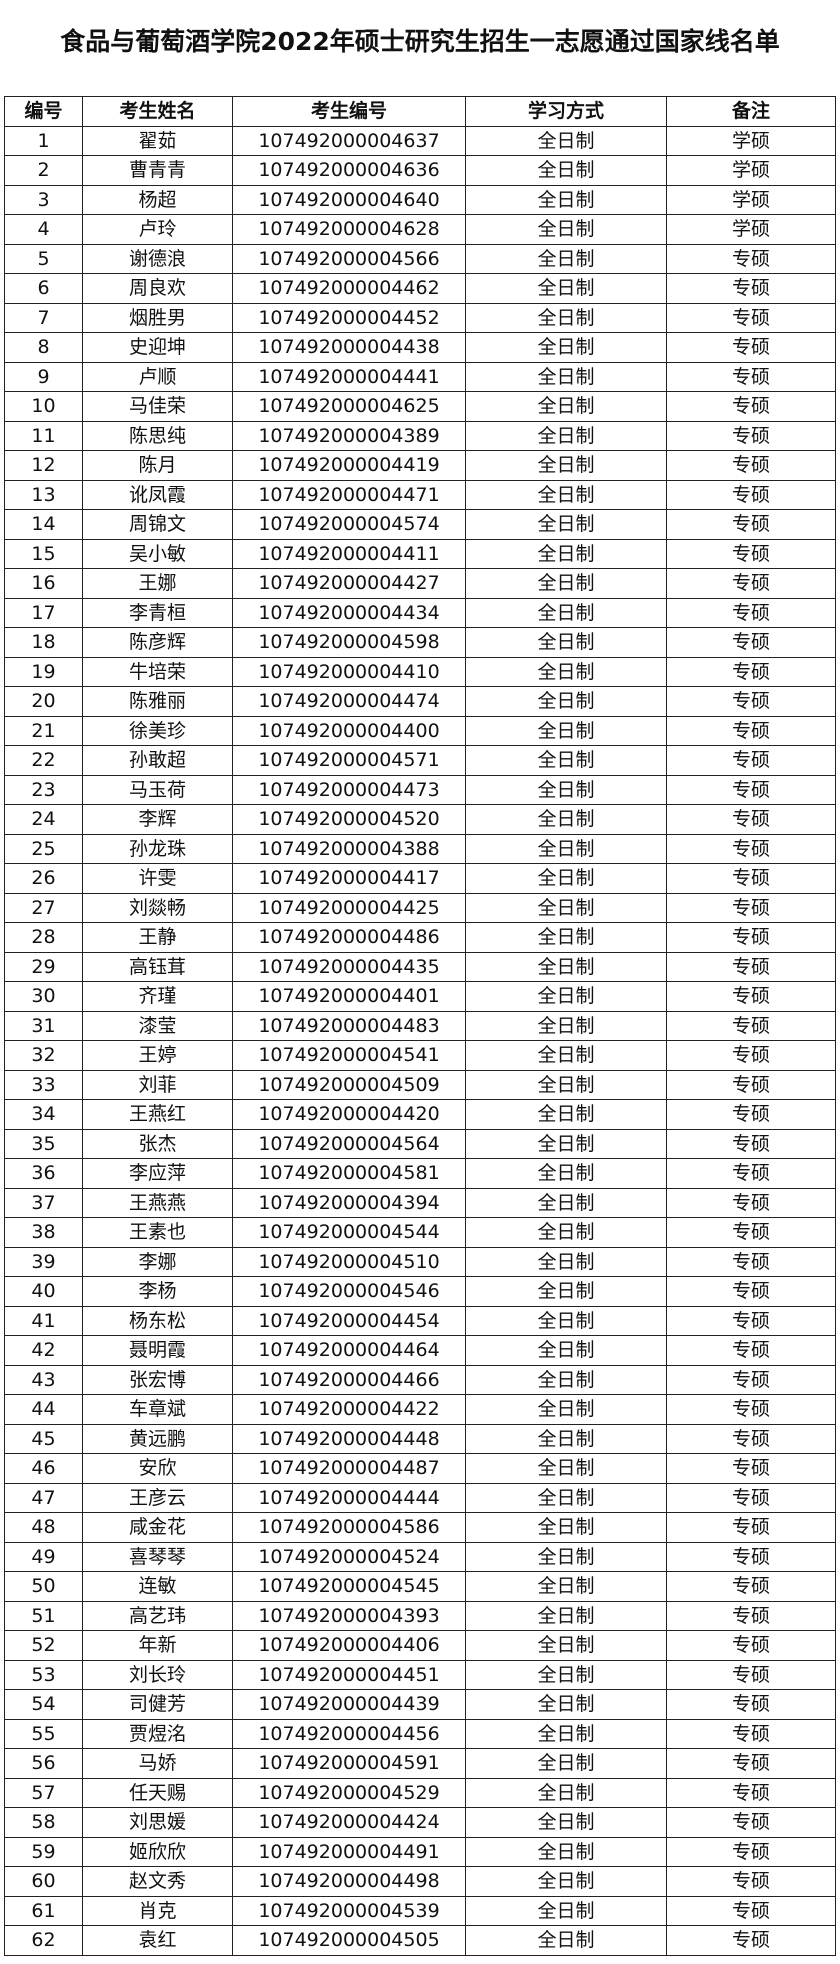 The image size is (840, 1964). Describe the element at coordinates (349, 111) in the screenshot. I see `header-cell: 考生编号` at that location.